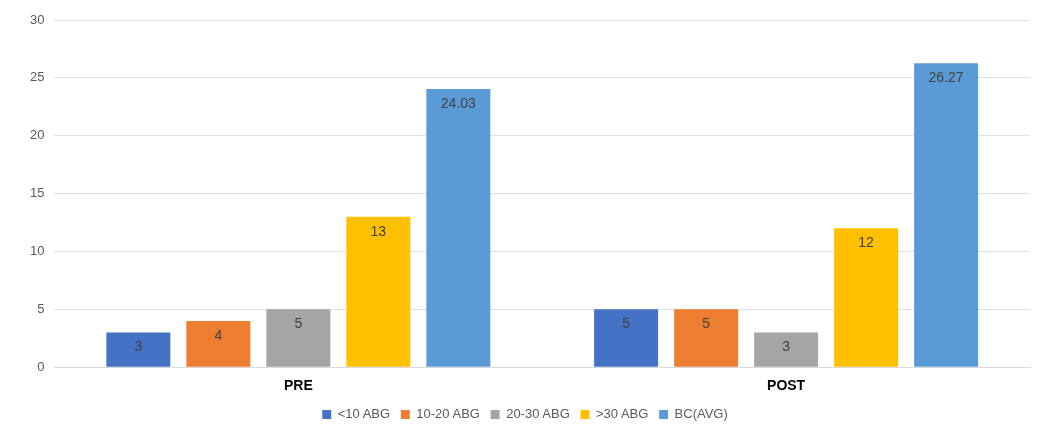 The height and width of the screenshot is (441, 1050). Describe the element at coordinates (41, 366) in the screenshot. I see `y-tick-label: 0` at that location.